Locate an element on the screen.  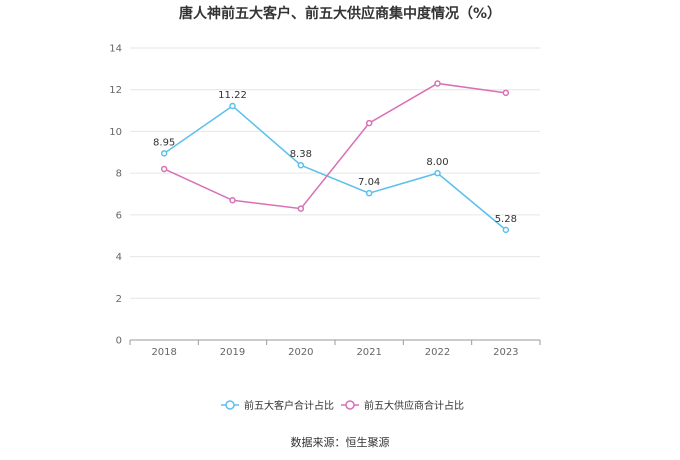
data-label-0-2: 8.38 is located at coordinates (301, 154).